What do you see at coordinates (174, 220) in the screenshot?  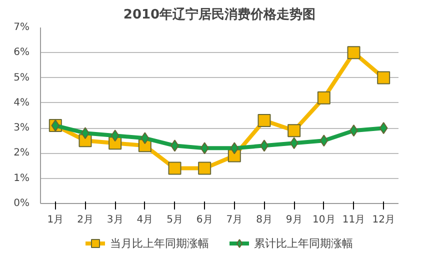 I see `x-tick-label: 5月` at bounding box center [174, 220].